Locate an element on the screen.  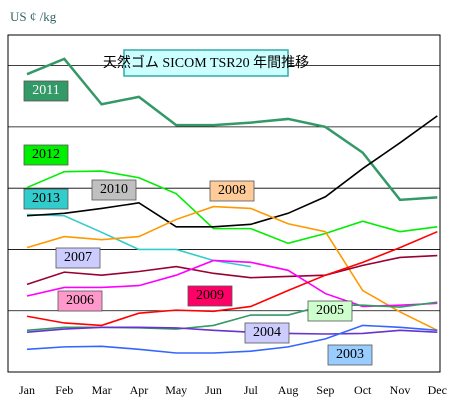
series-label: 2005 is located at coordinates (330, 310).